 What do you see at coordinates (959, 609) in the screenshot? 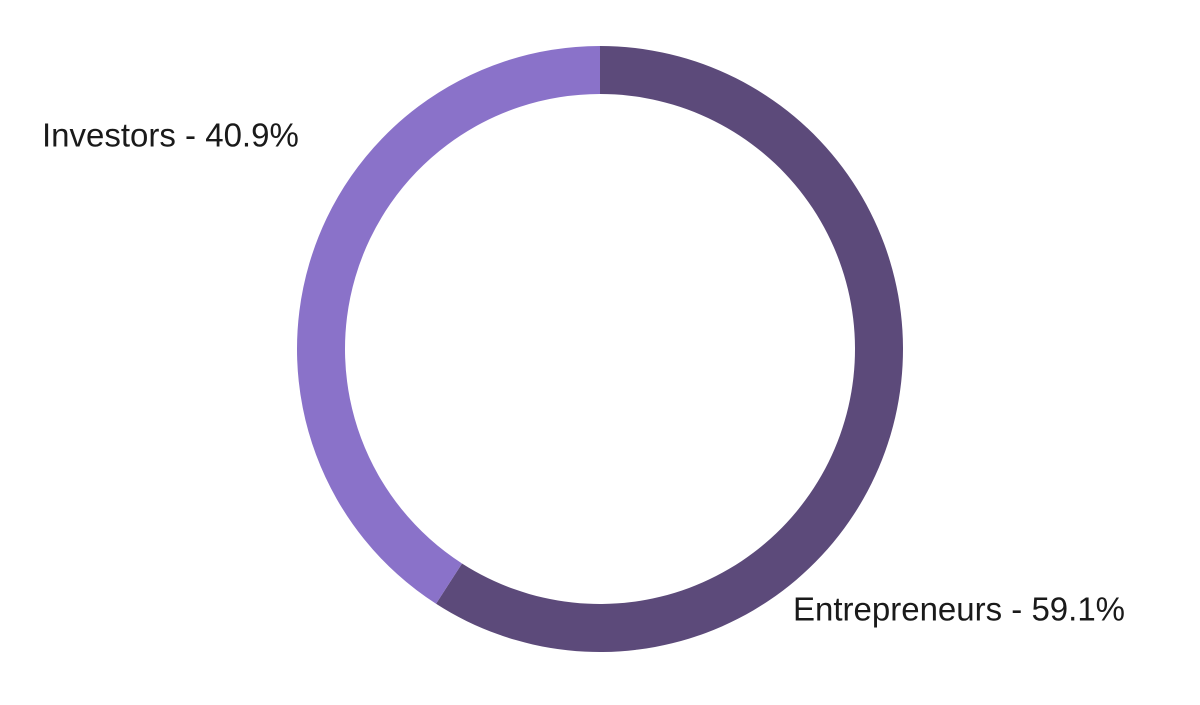
I see `segment-label: Entrepreneurs - 59.1%` at bounding box center [959, 609].